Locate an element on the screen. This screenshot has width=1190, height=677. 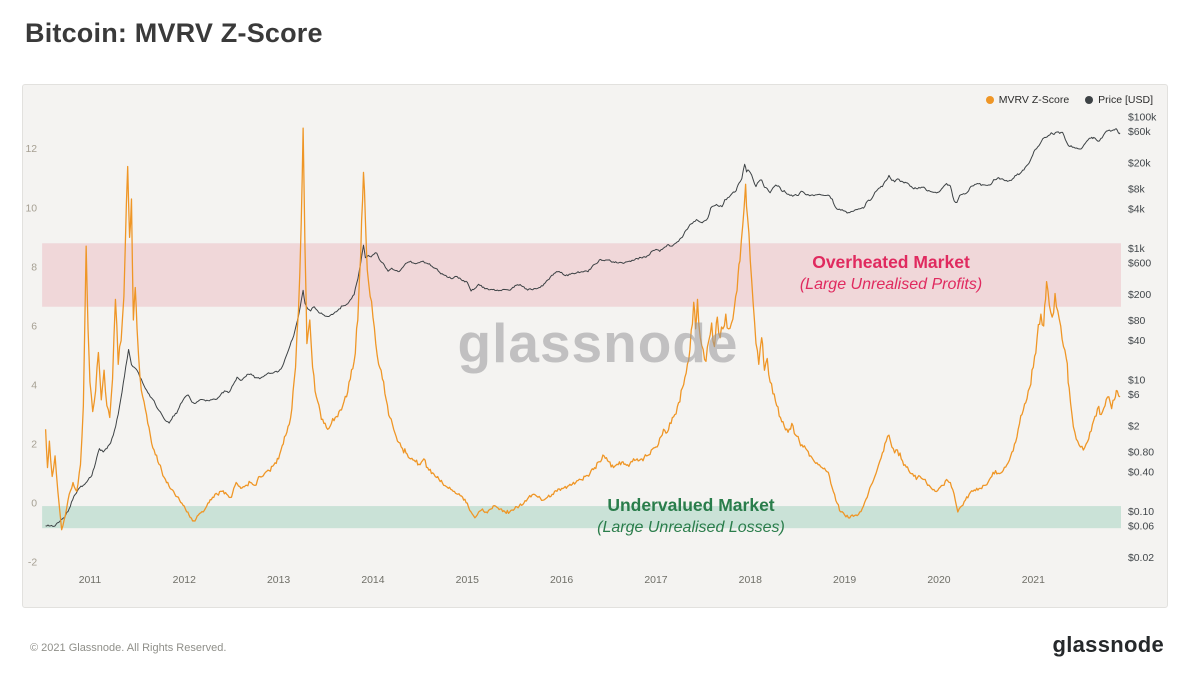
right-axis-tick-label: $8k is located at coordinates (1137, 189).